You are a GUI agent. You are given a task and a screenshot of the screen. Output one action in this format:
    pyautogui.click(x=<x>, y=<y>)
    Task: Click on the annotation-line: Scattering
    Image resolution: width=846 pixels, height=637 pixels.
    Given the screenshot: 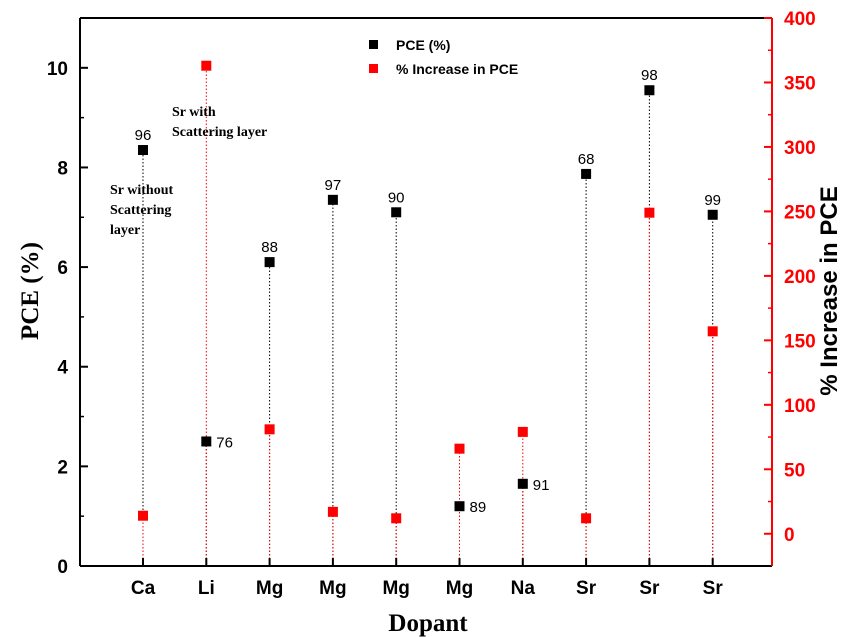 What is the action you would take?
    pyautogui.click(x=140, y=210)
    